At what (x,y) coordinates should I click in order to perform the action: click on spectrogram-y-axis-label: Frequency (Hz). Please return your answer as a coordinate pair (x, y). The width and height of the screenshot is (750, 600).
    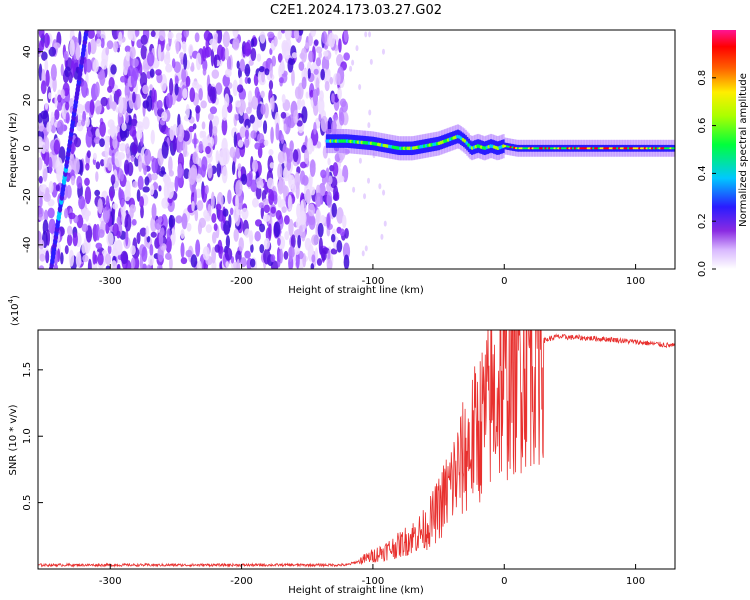
    Looking at the image, I should click on (13, 150).